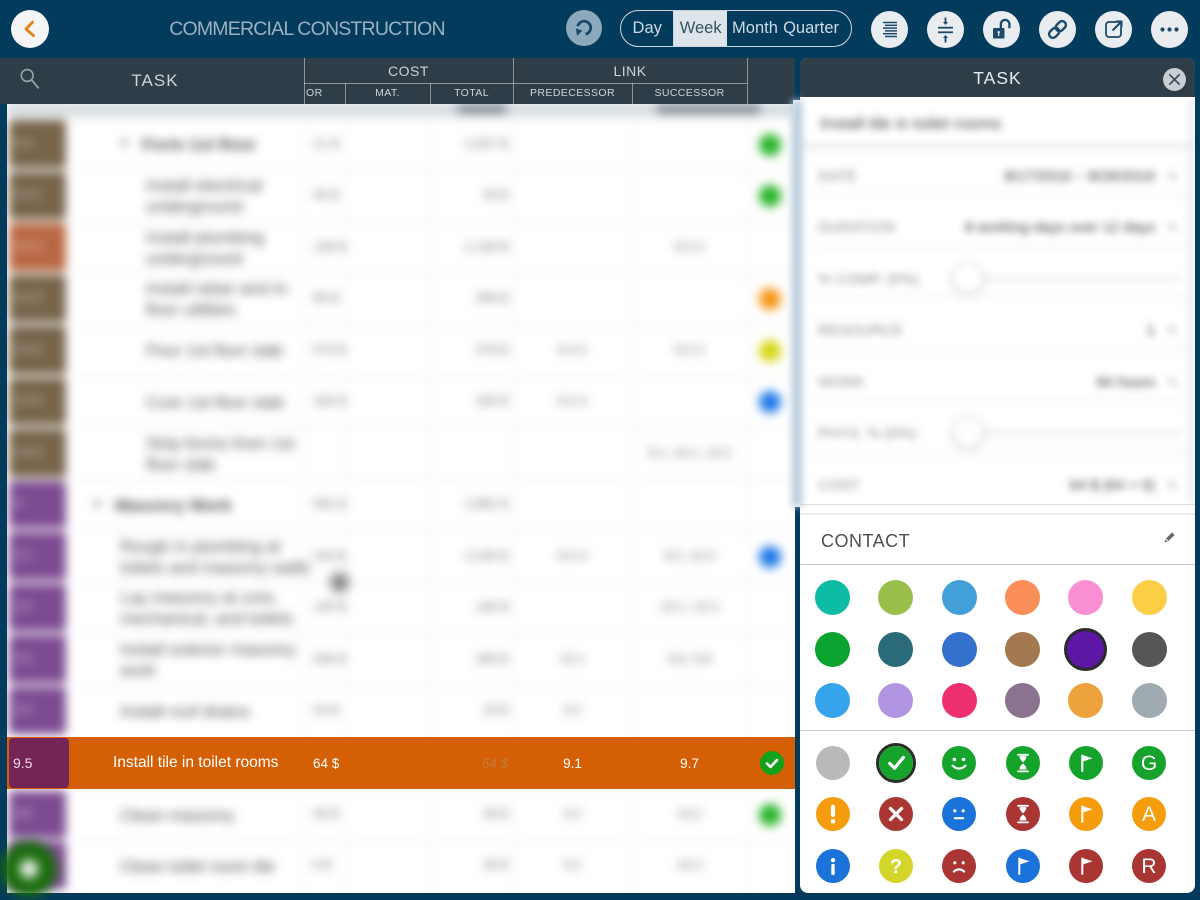 The height and width of the screenshot is (900, 1200). I want to click on svg-text: G, so click(1149, 763).